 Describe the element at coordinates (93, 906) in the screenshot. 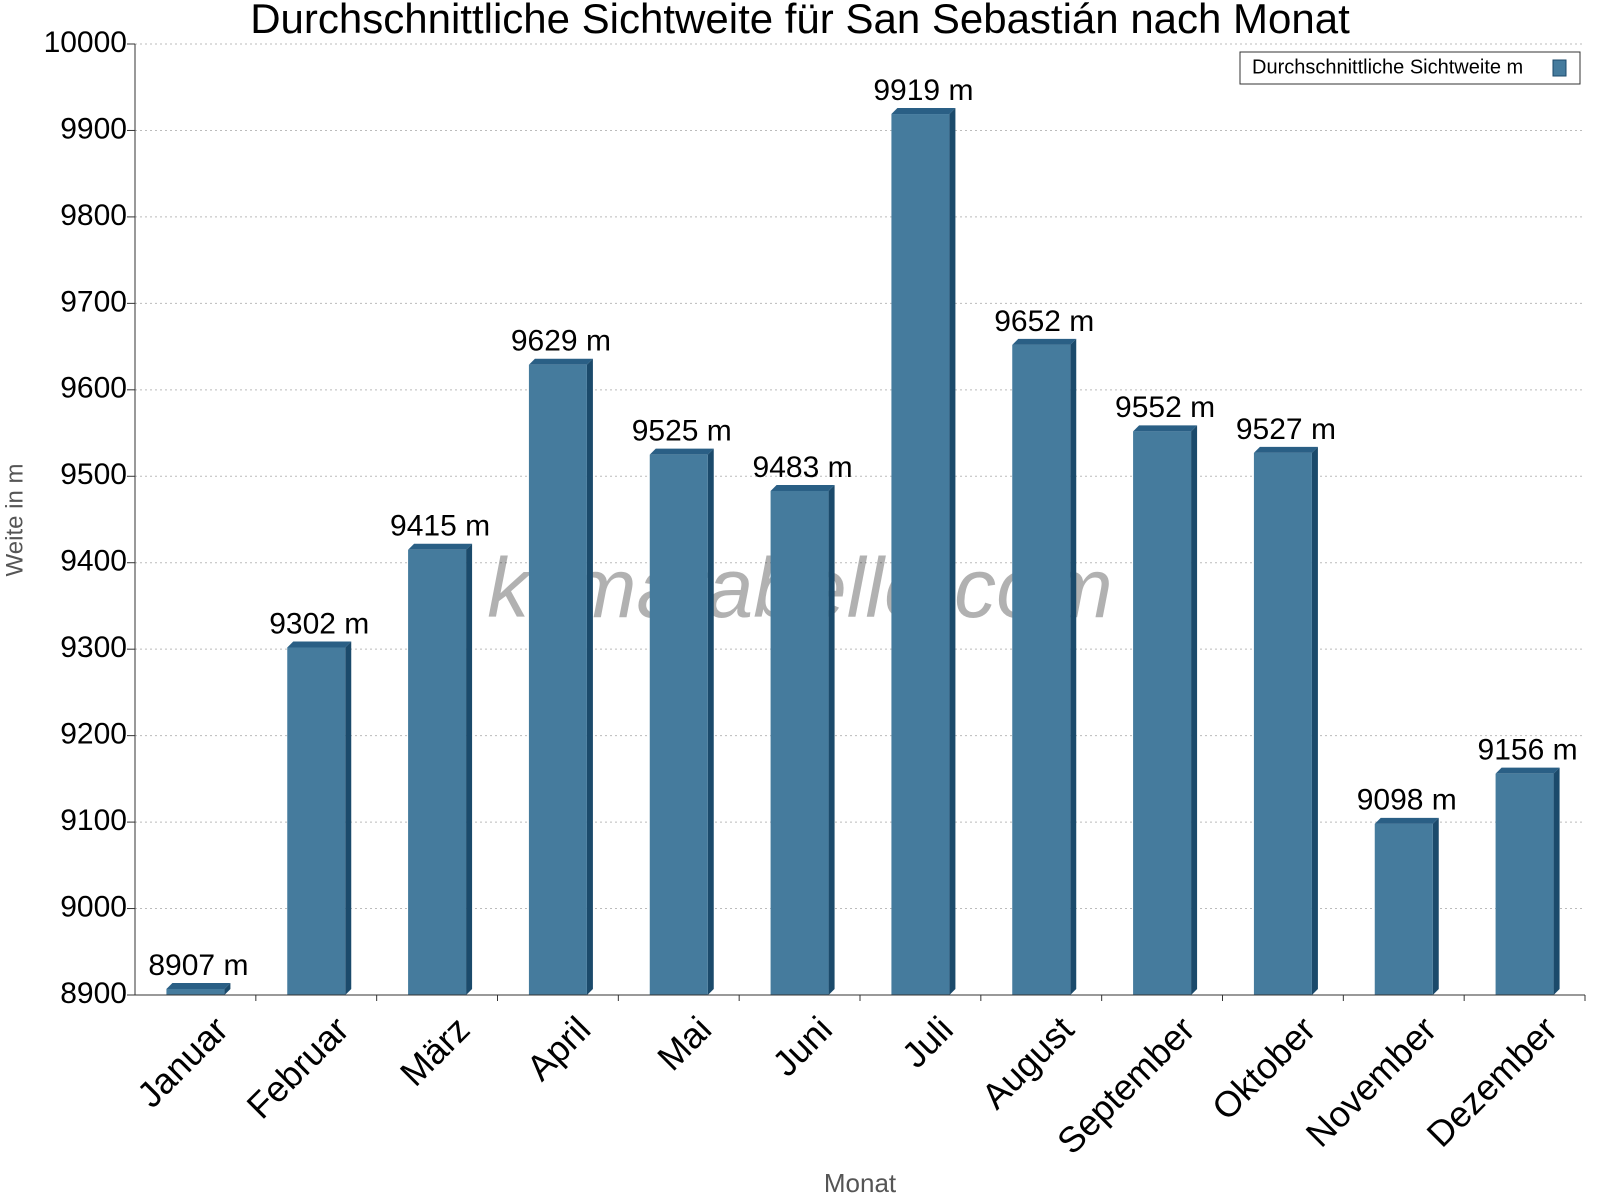

I see `y-tick-label: 9000` at that location.